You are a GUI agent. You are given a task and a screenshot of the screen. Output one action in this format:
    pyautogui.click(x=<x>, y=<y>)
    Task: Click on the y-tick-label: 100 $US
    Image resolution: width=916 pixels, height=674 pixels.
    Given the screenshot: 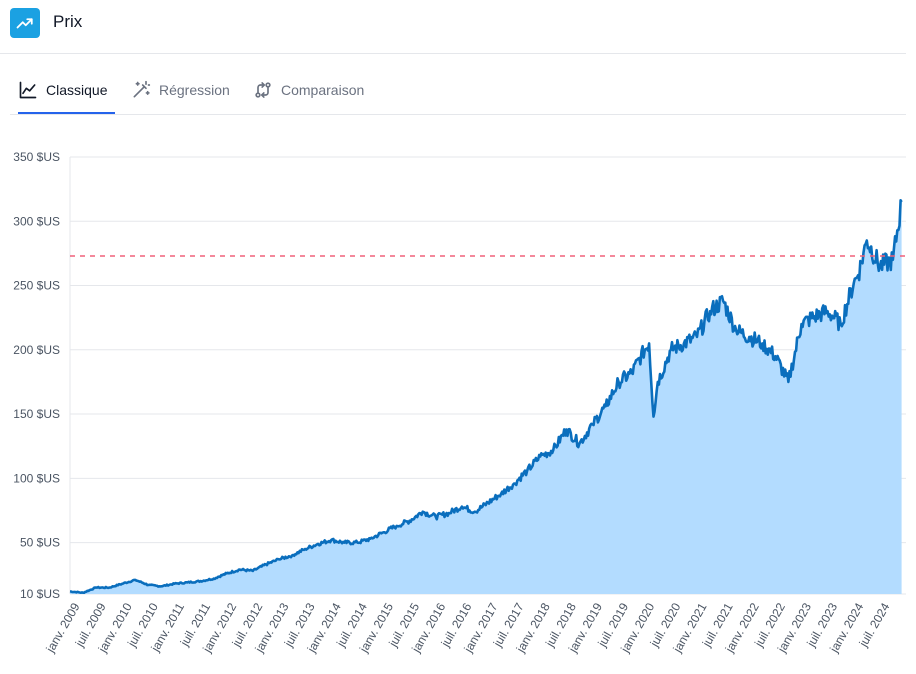 What is the action you would take?
    pyautogui.click(x=36, y=478)
    